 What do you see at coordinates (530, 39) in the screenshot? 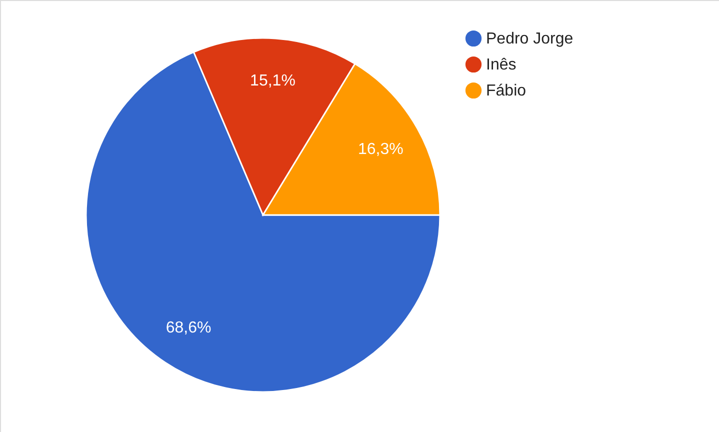
I see `legend-label: Pedro Jorge` at bounding box center [530, 39].